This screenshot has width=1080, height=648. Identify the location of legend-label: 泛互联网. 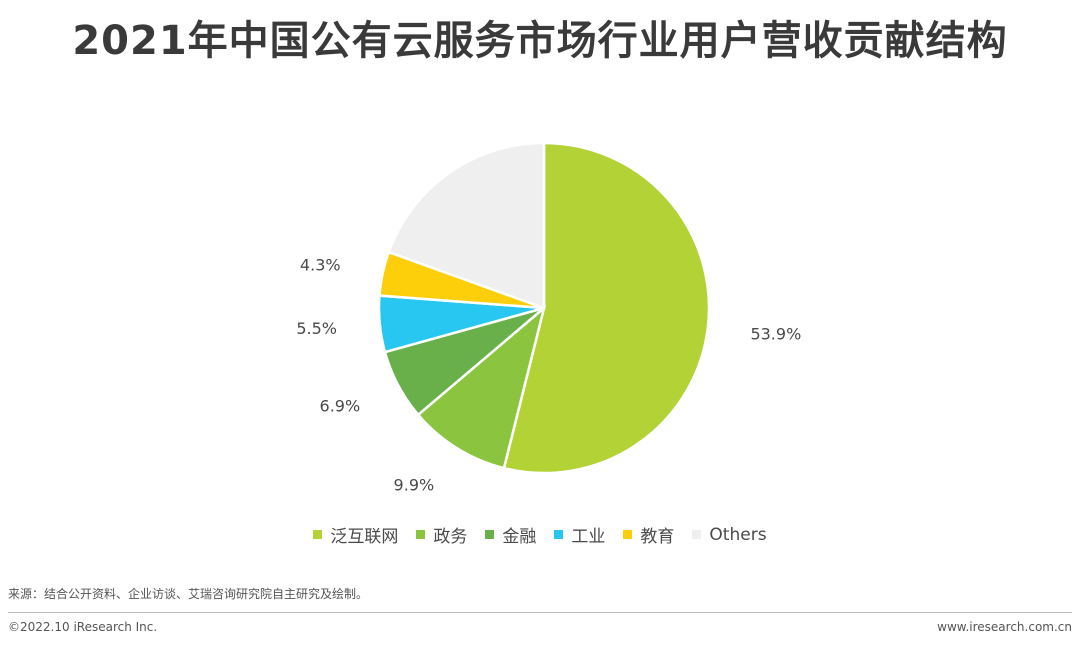
(364, 537).